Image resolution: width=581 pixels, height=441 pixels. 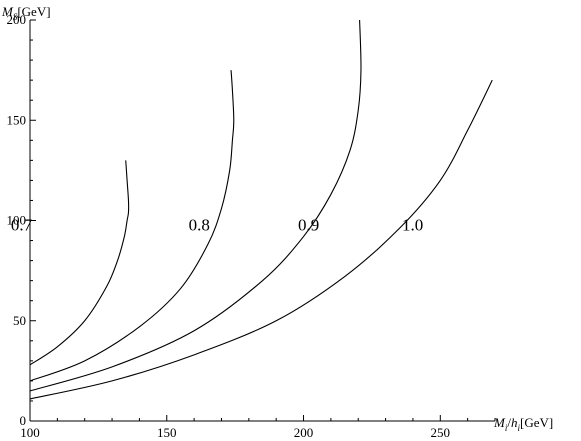 What do you see at coordinates (308, 225) in the screenshot?
I see `curve-label-0.9: 0.9` at bounding box center [308, 225].